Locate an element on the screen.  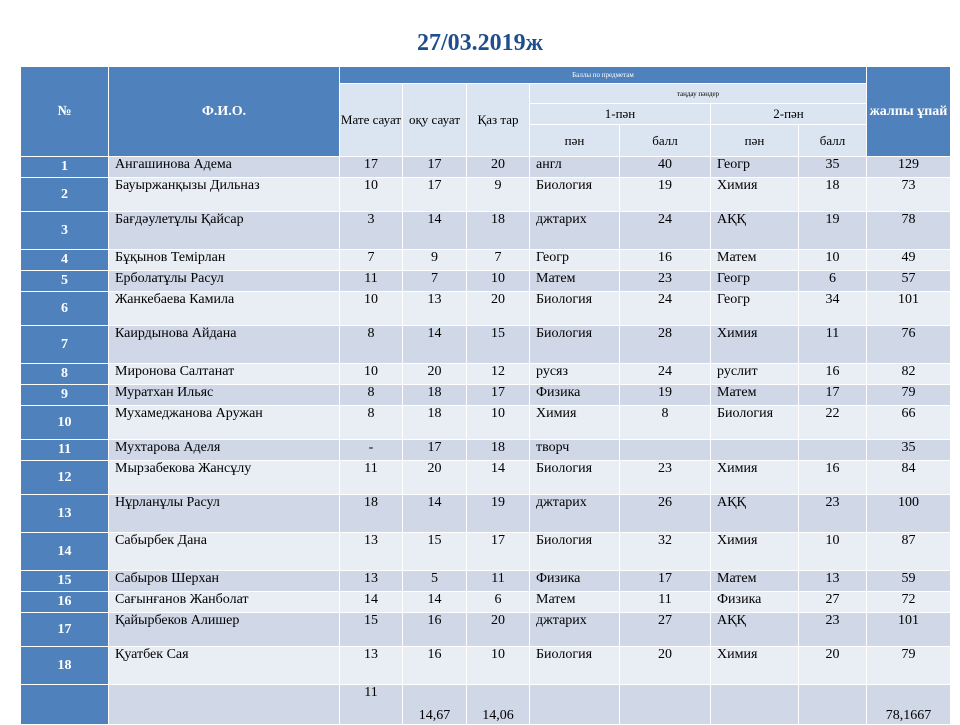
elective-2-score: 34 is located at coordinates (832, 308).